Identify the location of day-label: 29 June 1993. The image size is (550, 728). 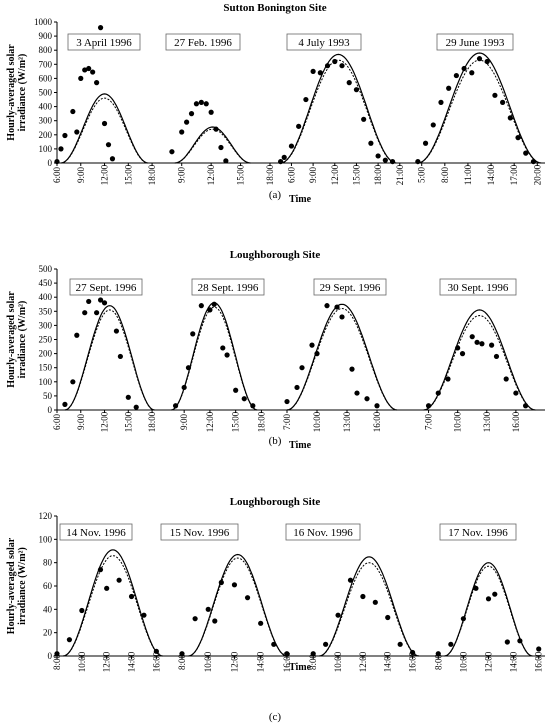
(475, 43).